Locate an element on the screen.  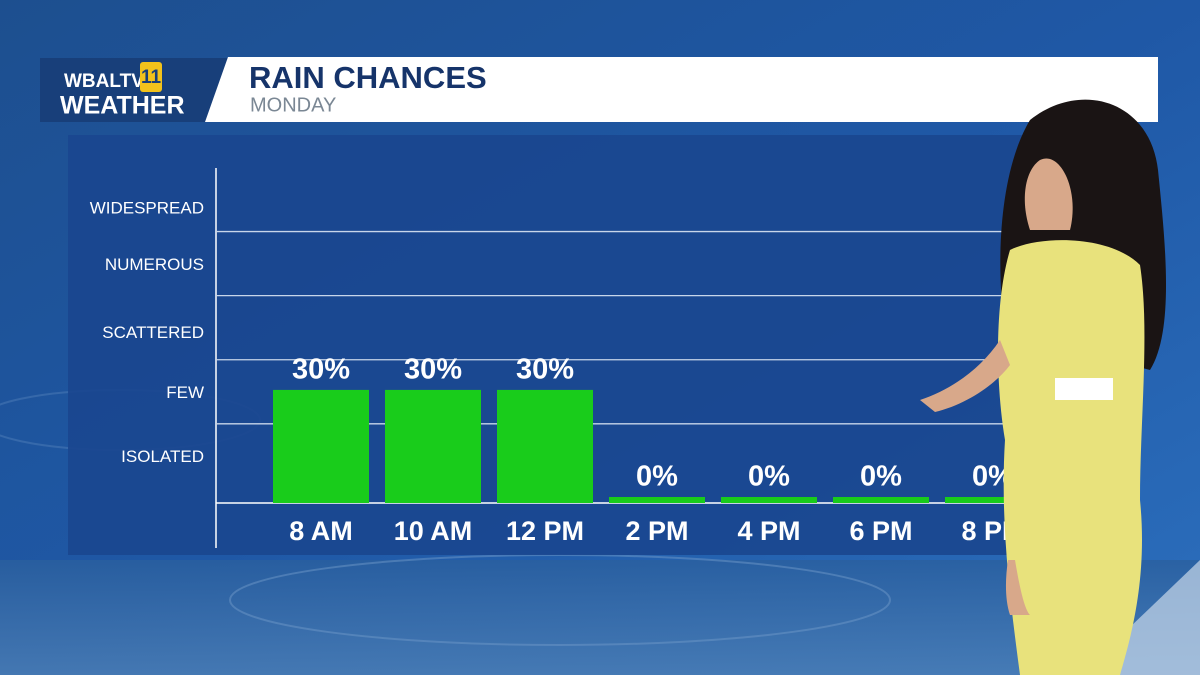
x-tick-label: 12 PM is located at coordinates (545, 531).